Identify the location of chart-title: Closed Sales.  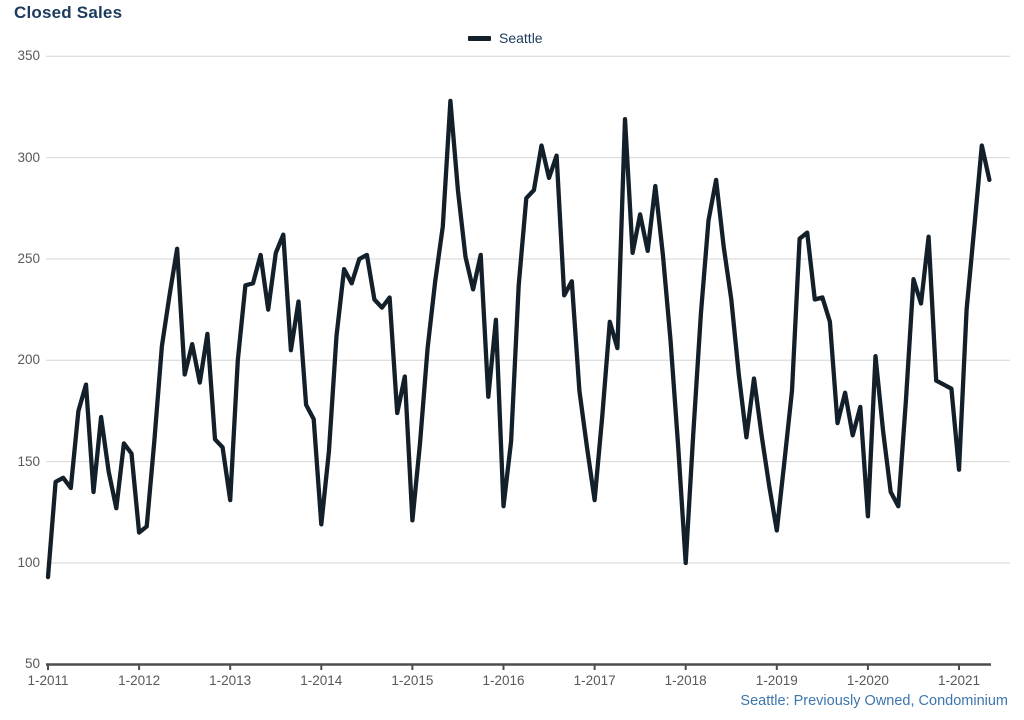
(68, 12).